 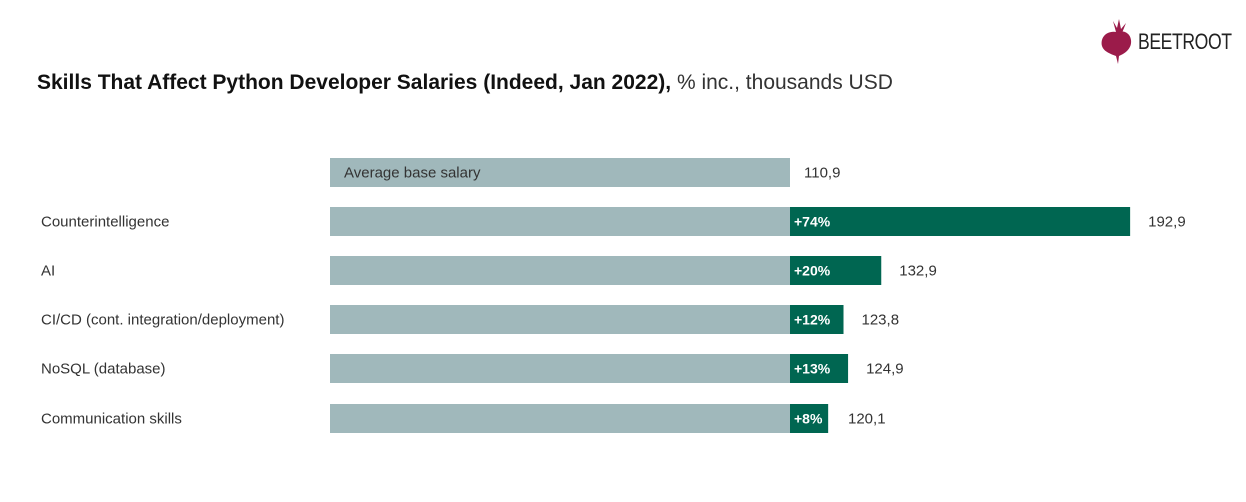 What do you see at coordinates (812, 320) in the screenshot?
I see `increase-label: +12%` at bounding box center [812, 320].